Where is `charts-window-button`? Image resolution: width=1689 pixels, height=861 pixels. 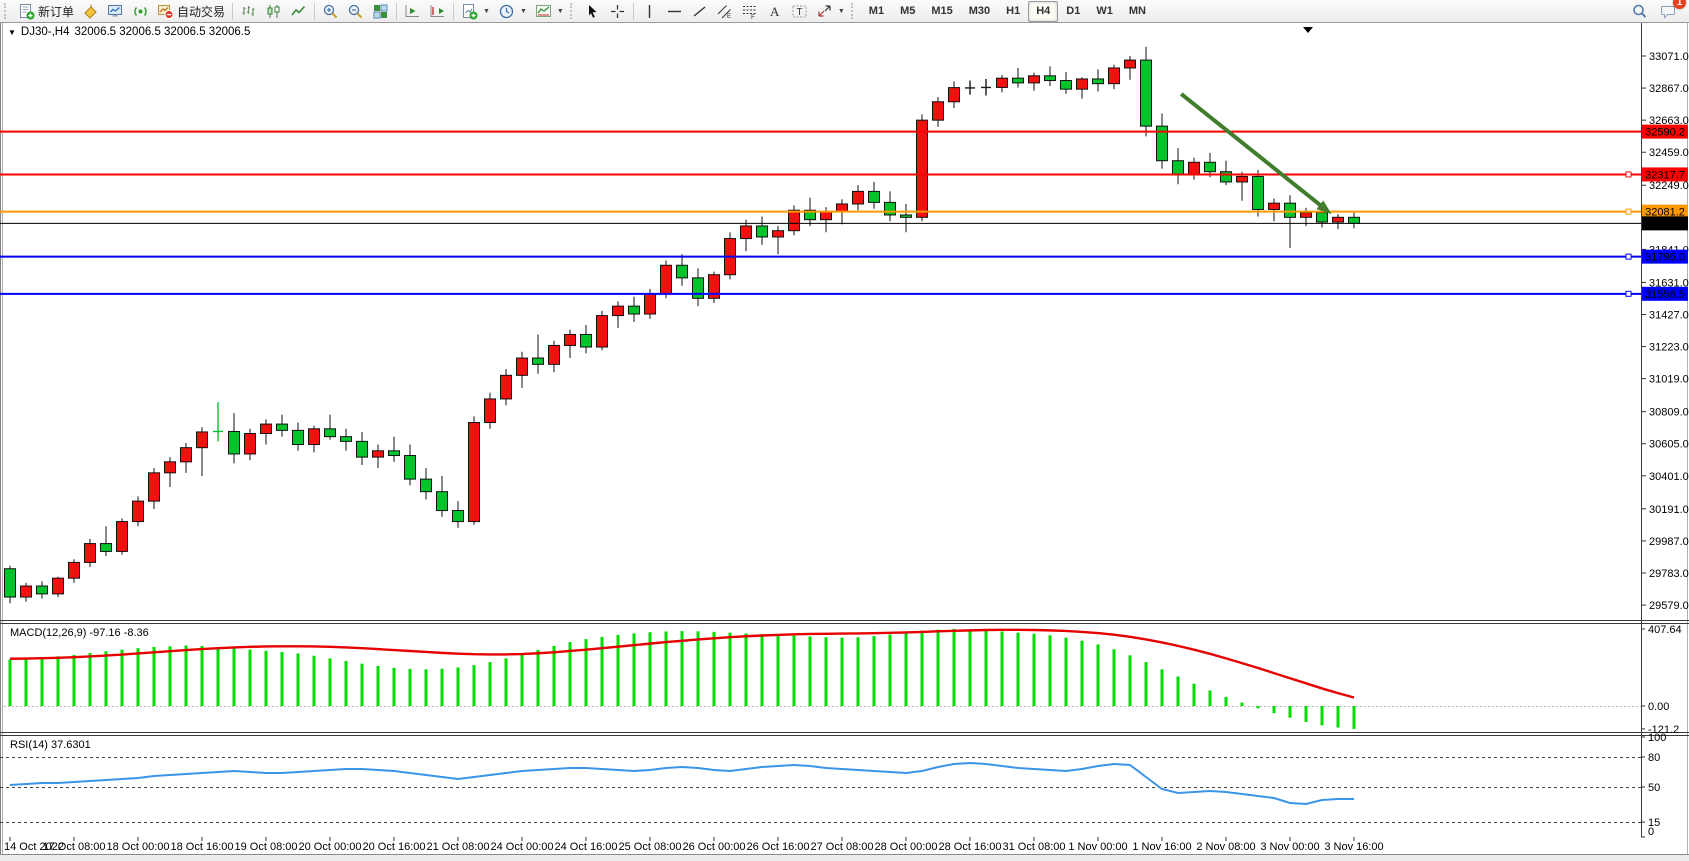 charts-window-button is located at coordinates (115, 11).